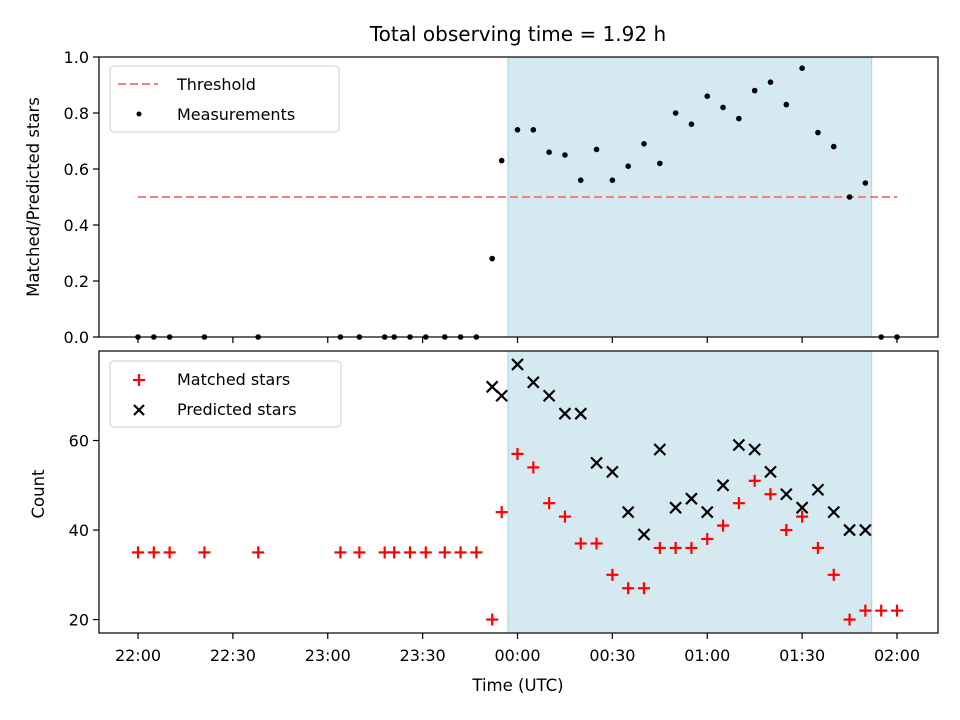  What do you see at coordinates (517, 685) in the screenshot?
I see `x-axis-label: Time (UTC)` at bounding box center [517, 685].